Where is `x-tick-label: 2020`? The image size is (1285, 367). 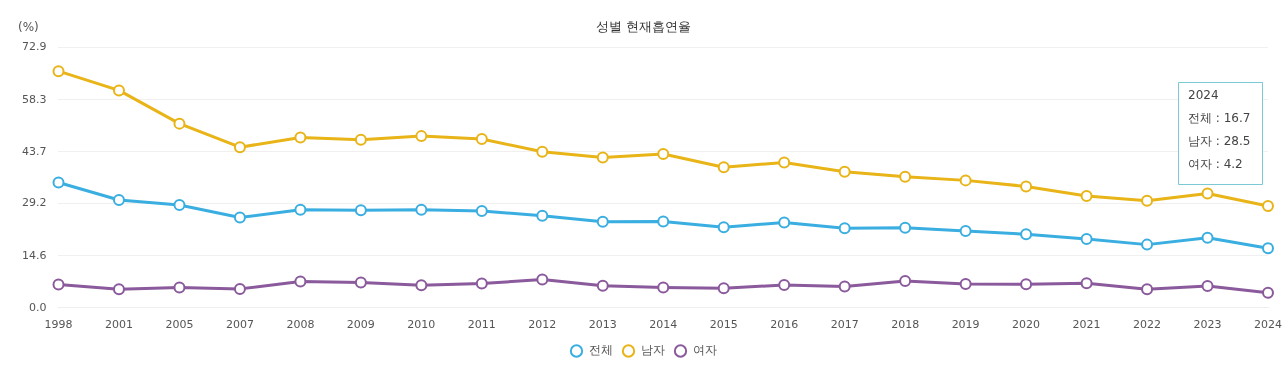 x-tick-label: 2020 is located at coordinates (1026, 325).